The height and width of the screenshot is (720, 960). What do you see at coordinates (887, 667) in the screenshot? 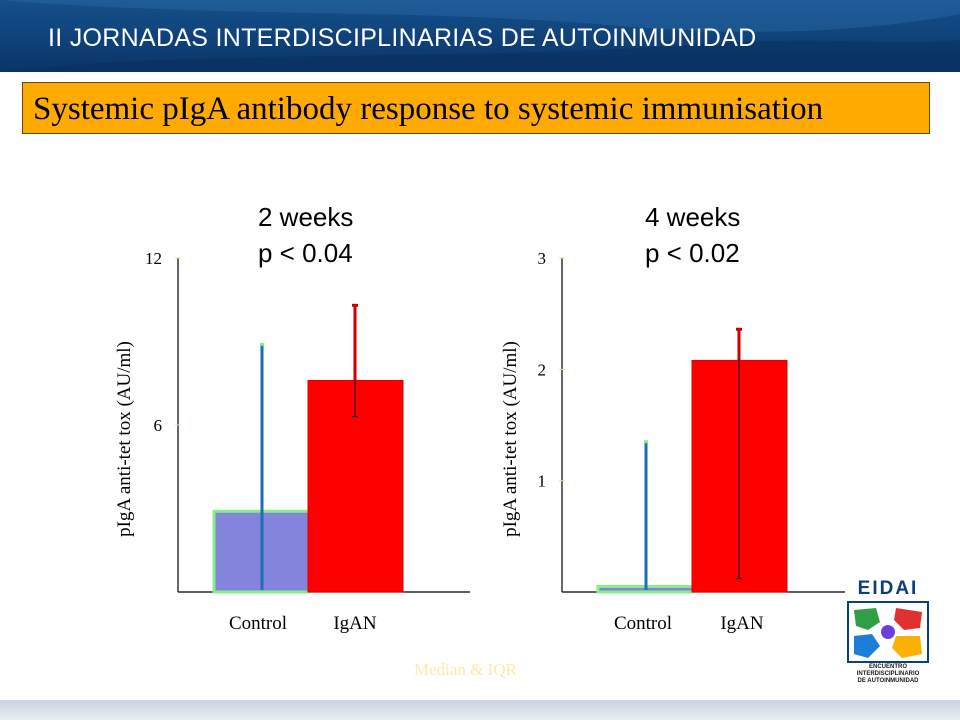
I see `logo-line1: ENCUENTRO` at bounding box center [887, 667].